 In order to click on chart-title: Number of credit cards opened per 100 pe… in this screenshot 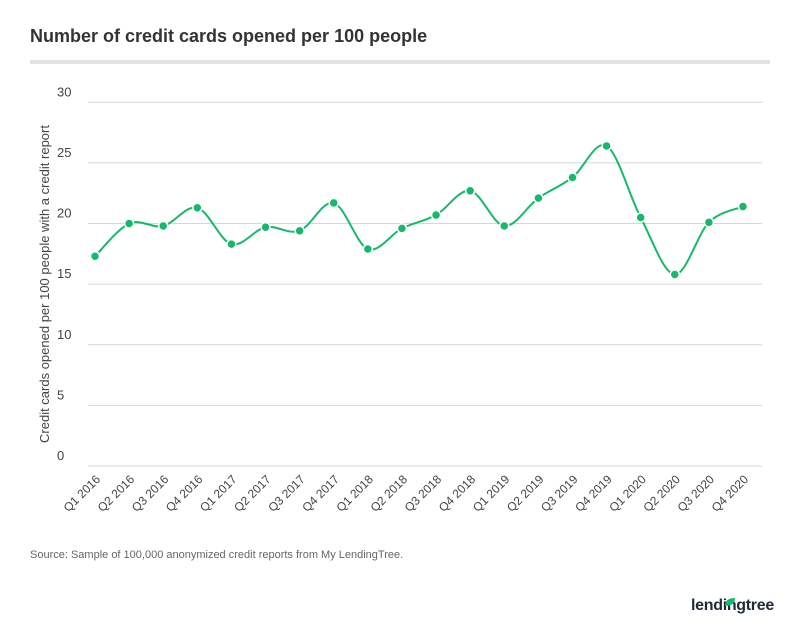, I will do `click(229, 36)`.